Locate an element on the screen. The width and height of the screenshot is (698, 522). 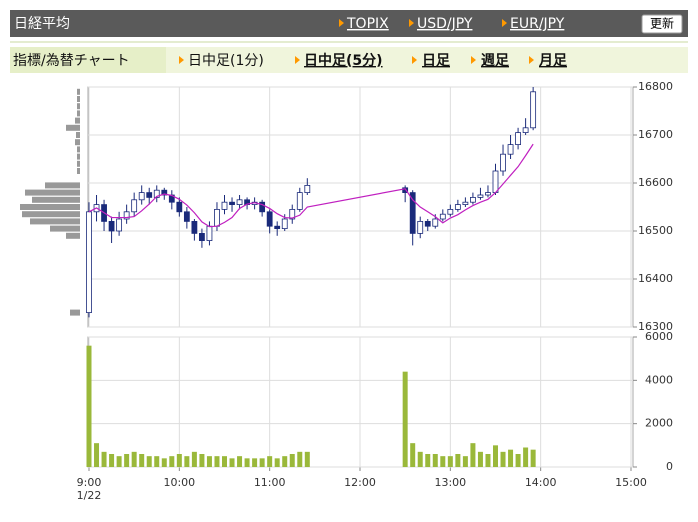
x-tick-label: 15:00 is located at coordinates (631, 482).